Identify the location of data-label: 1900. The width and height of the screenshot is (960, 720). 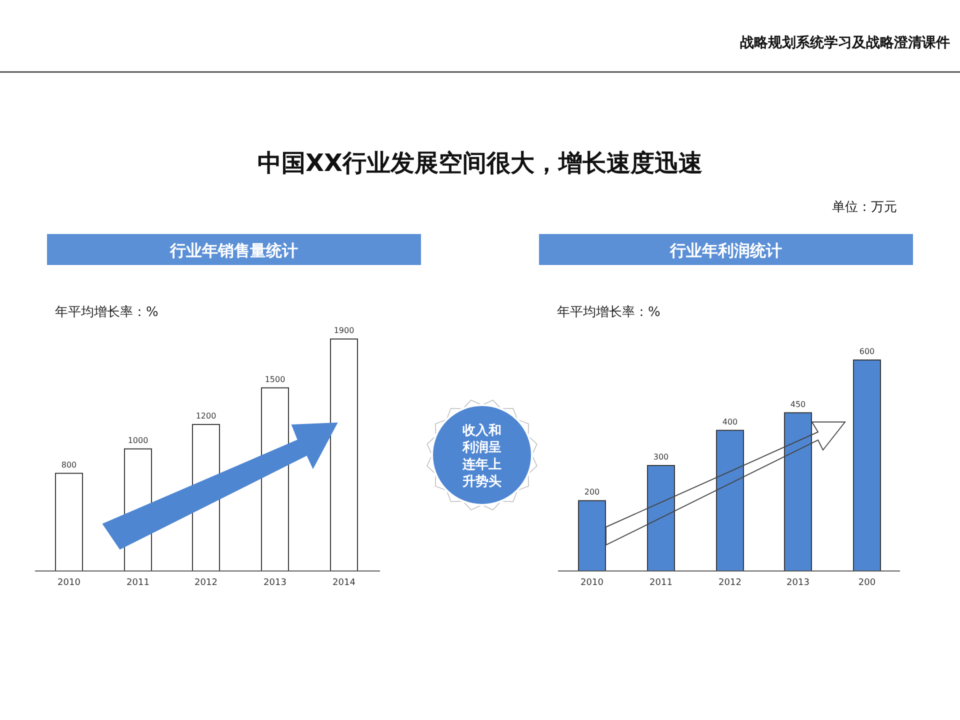
(344, 330).